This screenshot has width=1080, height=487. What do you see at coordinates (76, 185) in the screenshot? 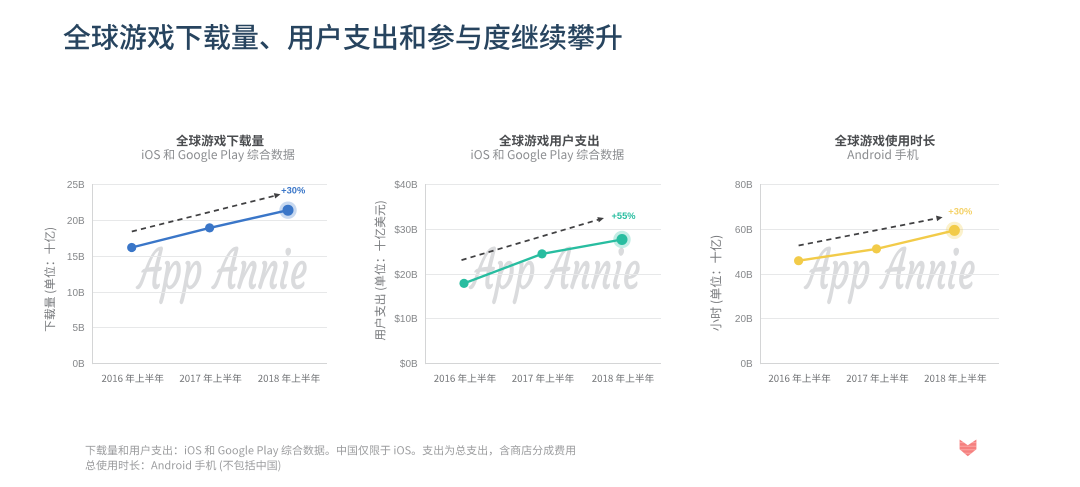
I see `svg-text: 25B` at bounding box center [76, 185].